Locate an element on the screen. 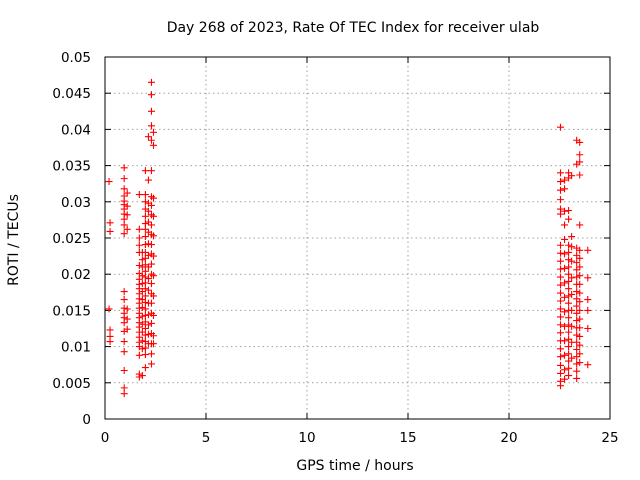 The image size is (640, 480). y-tick-label: 0.005 is located at coordinates (71, 384).